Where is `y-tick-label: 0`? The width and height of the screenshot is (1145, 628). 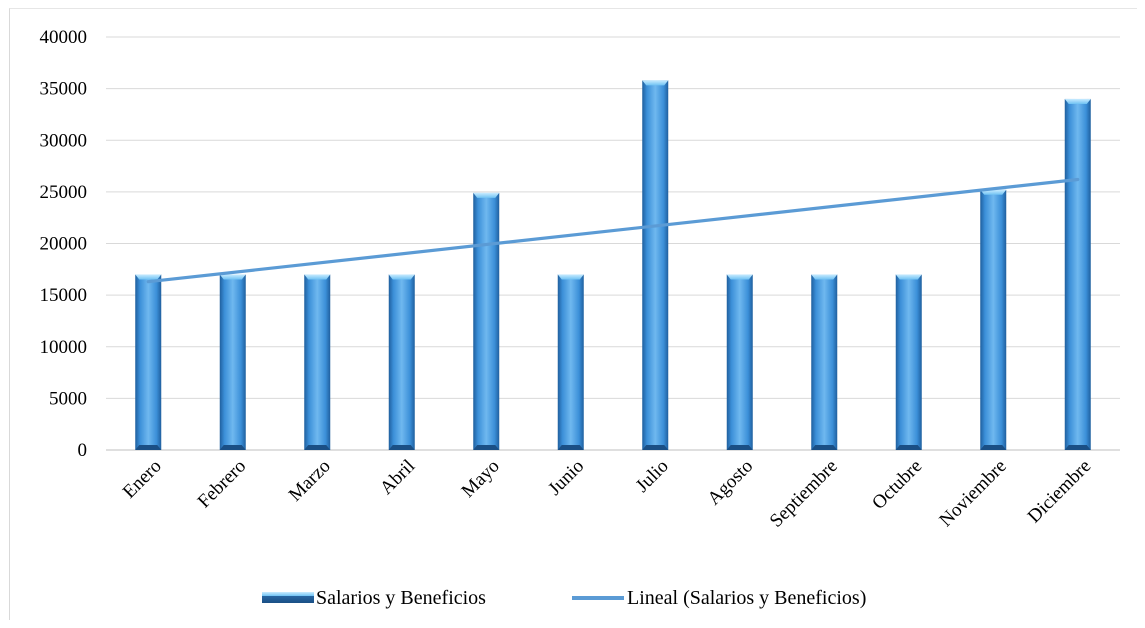
y-tick-label: 0 is located at coordinates (83, 450).